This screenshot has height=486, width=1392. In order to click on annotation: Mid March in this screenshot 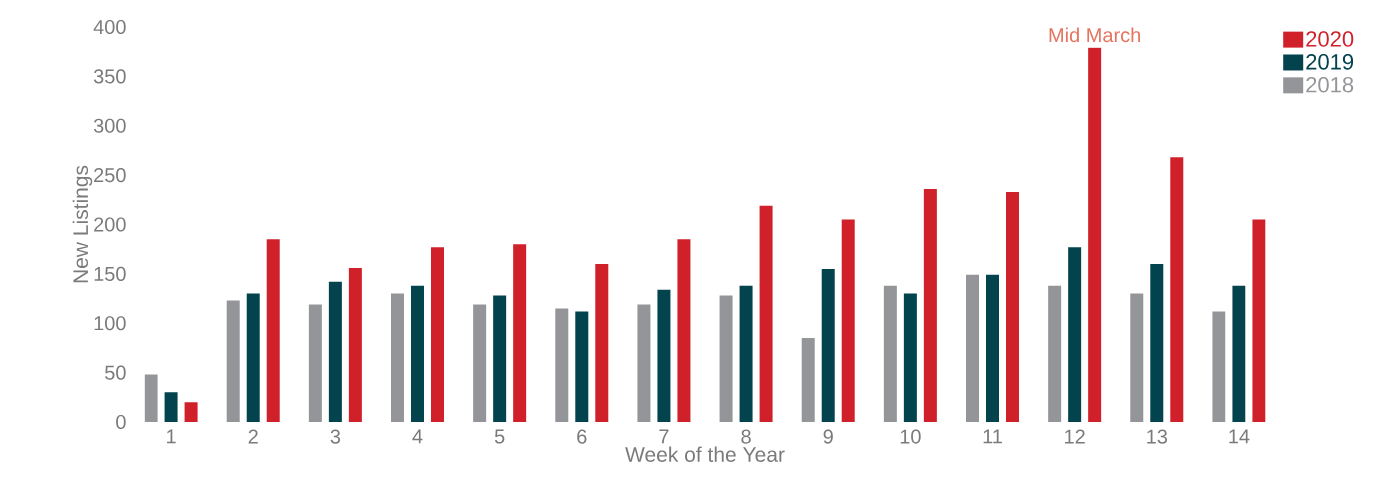, I will do `click(1094, 35)`.